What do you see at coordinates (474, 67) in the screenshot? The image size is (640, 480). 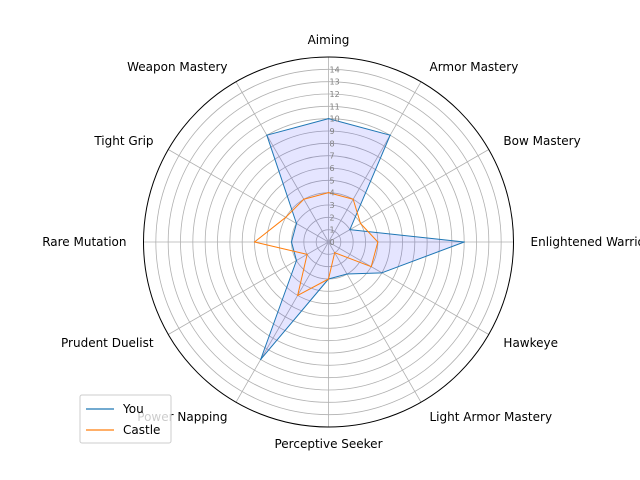 I see `axis-label-1: Armor Mastery` at bounding box center [474, 67].